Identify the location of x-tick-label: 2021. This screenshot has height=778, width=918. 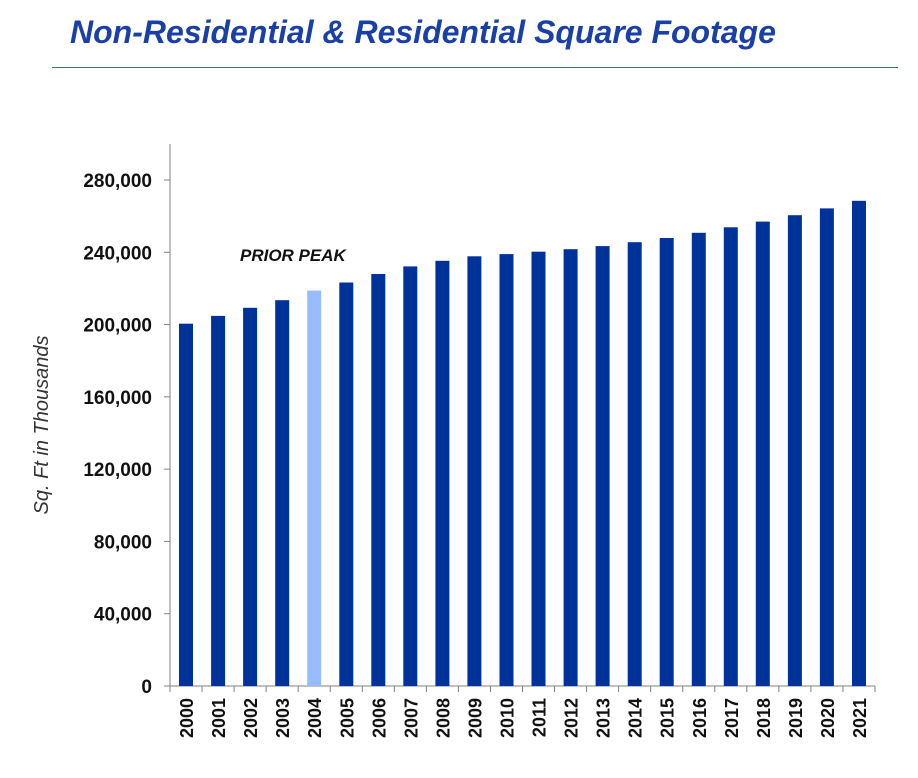
(860, 718).